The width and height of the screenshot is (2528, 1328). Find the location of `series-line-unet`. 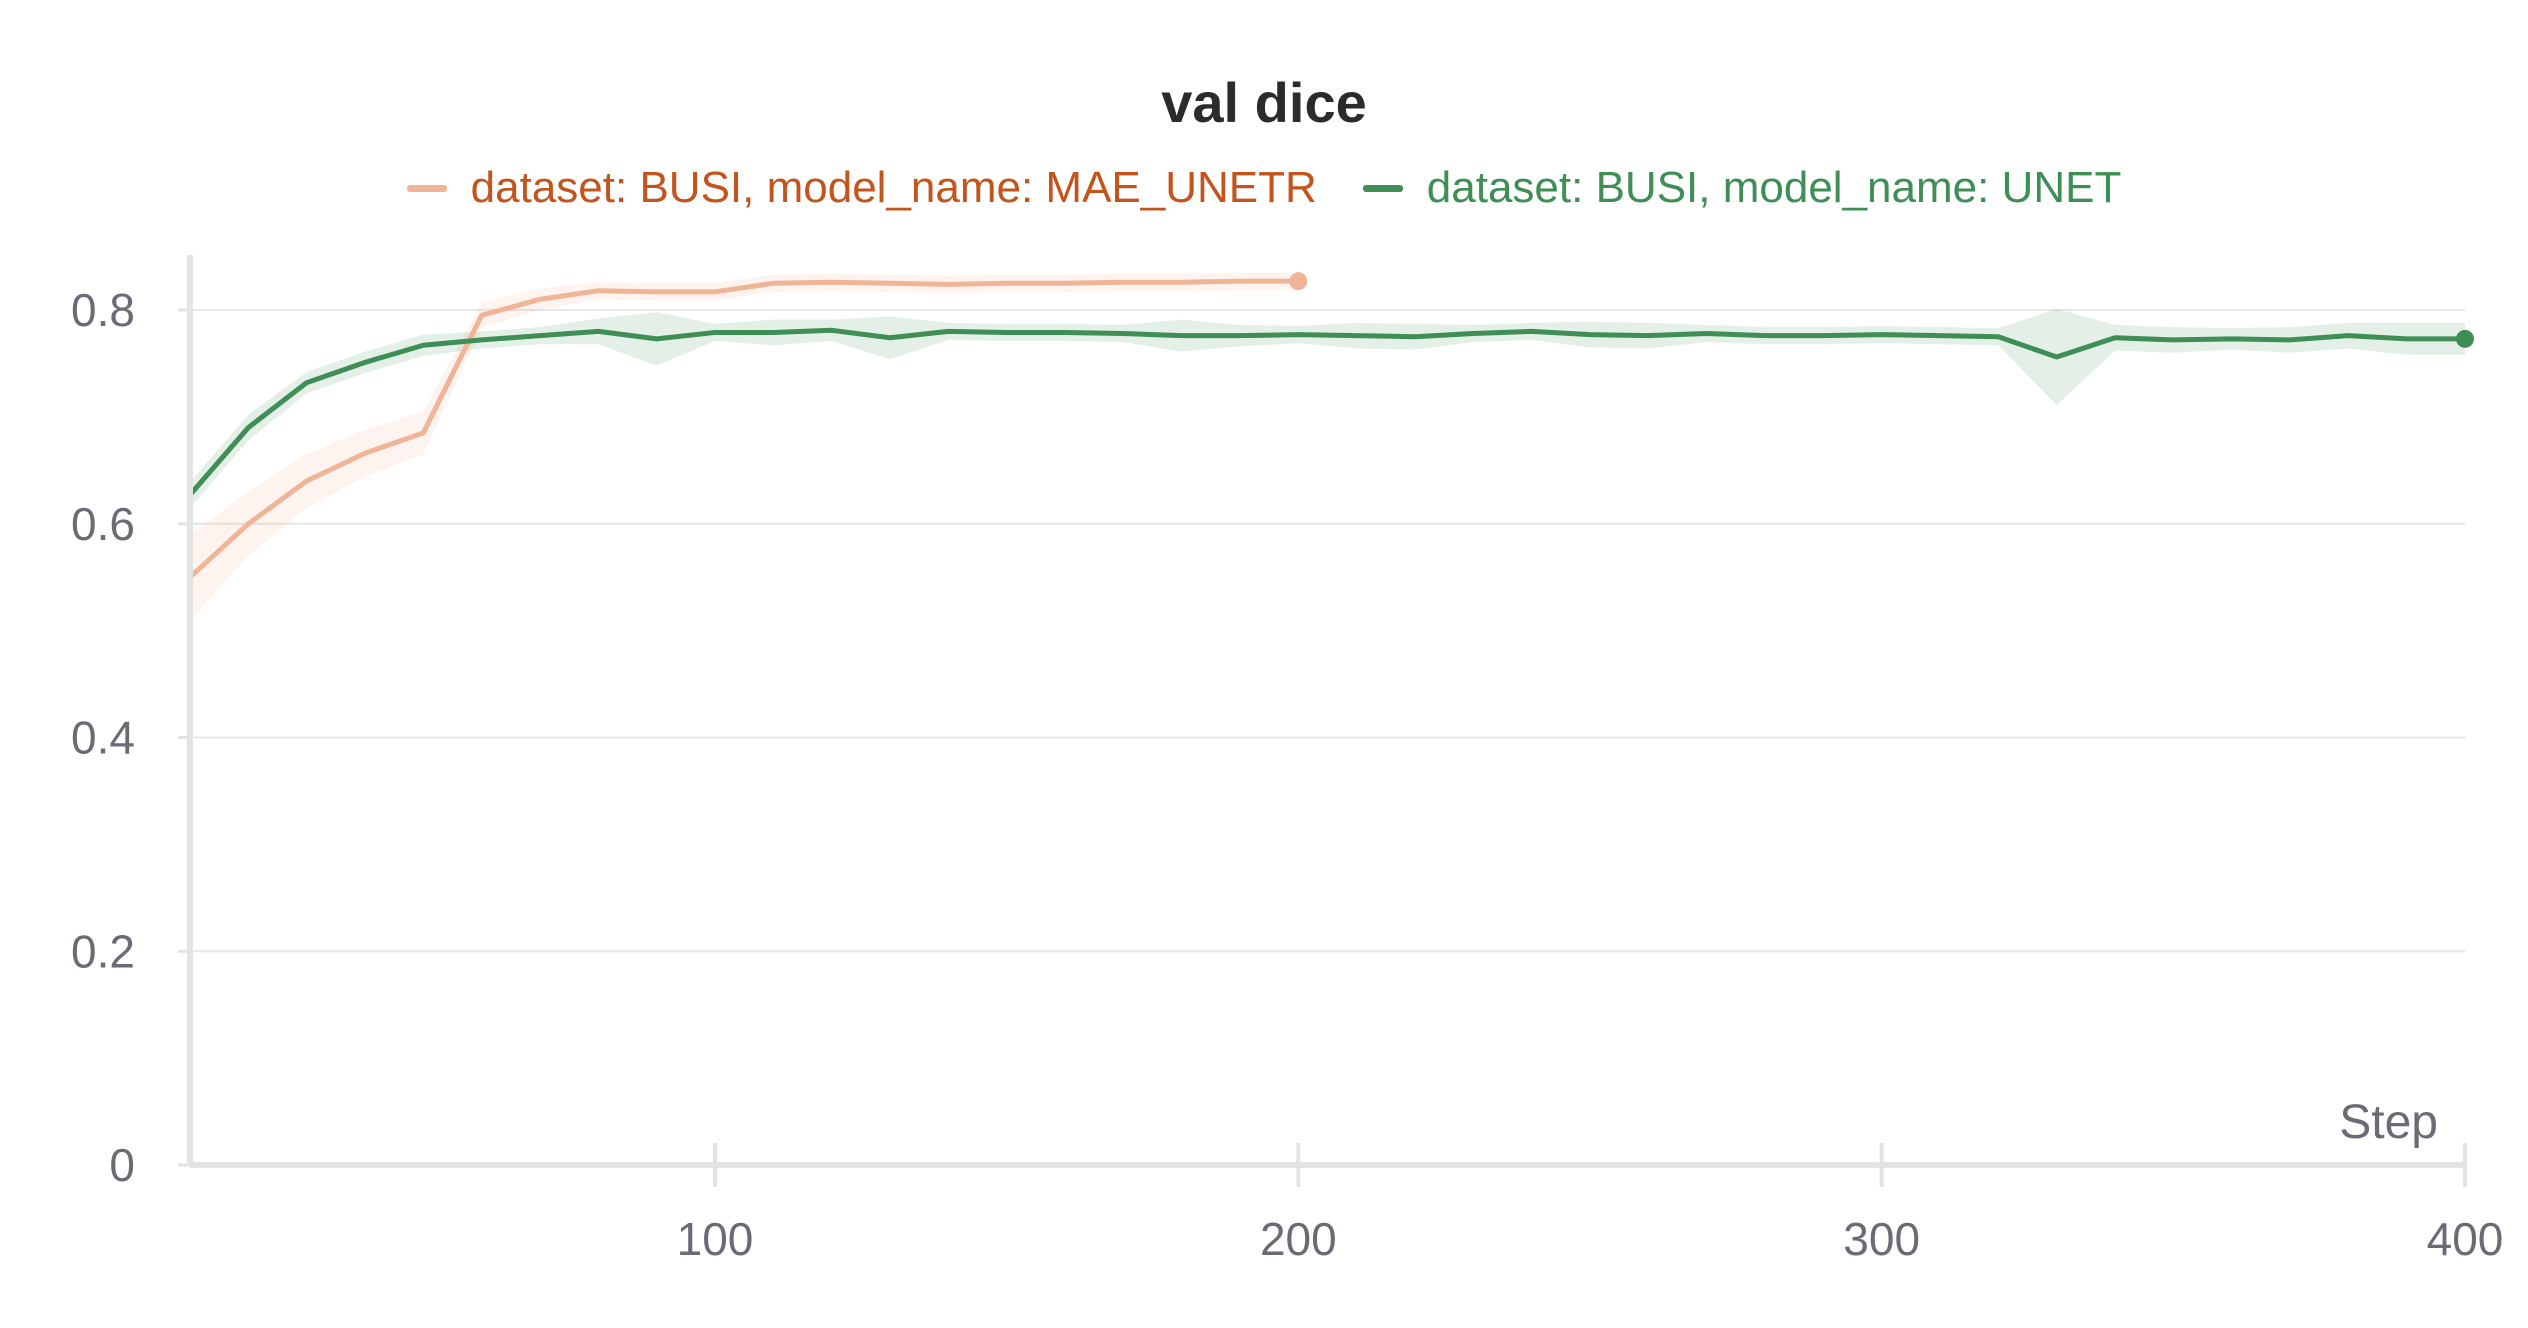

series-line-unet is located at coordinates (1326, 412).